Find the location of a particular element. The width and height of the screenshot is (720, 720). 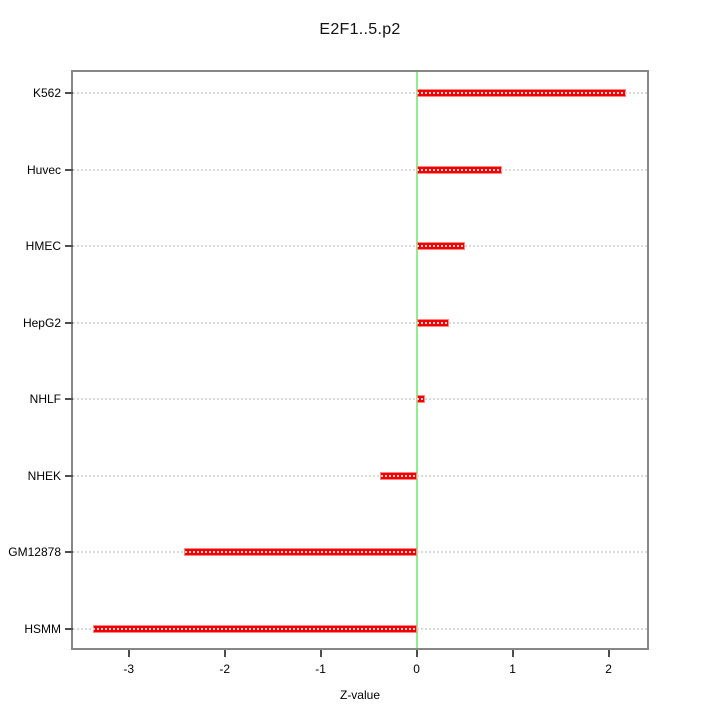

y-tick-label: Huvec is located at coordinates (43, 169).